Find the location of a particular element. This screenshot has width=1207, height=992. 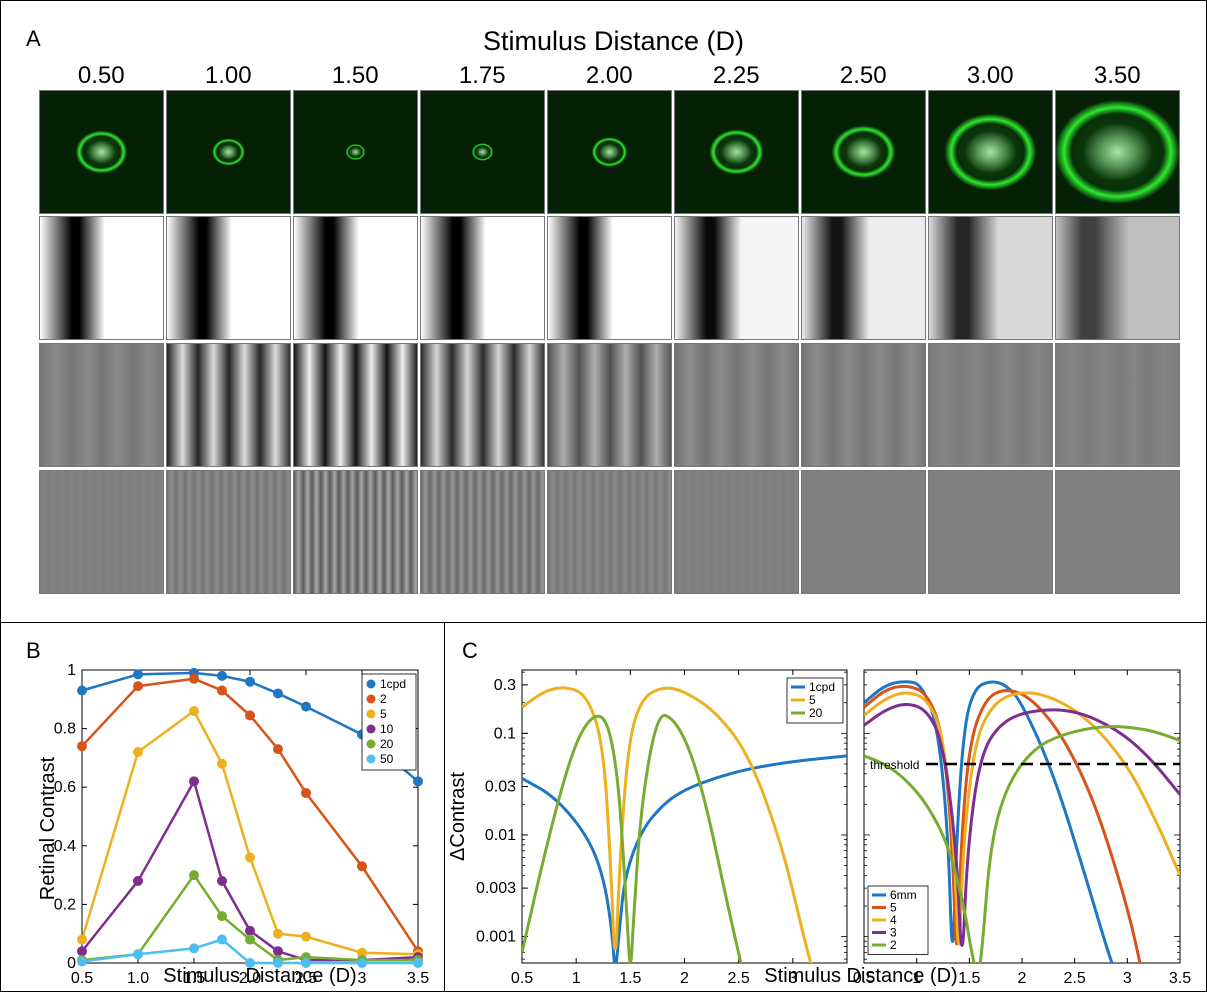

x-tick-label-c: 3 is located at coordinates (792, 978).